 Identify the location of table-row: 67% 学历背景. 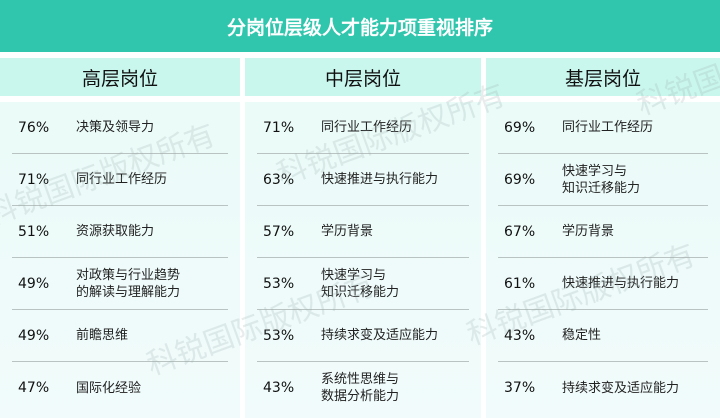
(603, 232).